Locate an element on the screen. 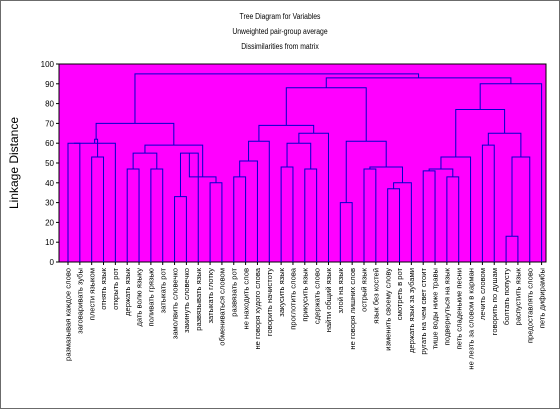 Image resolution: width=560 pixels, height=409 pixels. leaf-label: сдержать слово is located at coordinates (316, 296).